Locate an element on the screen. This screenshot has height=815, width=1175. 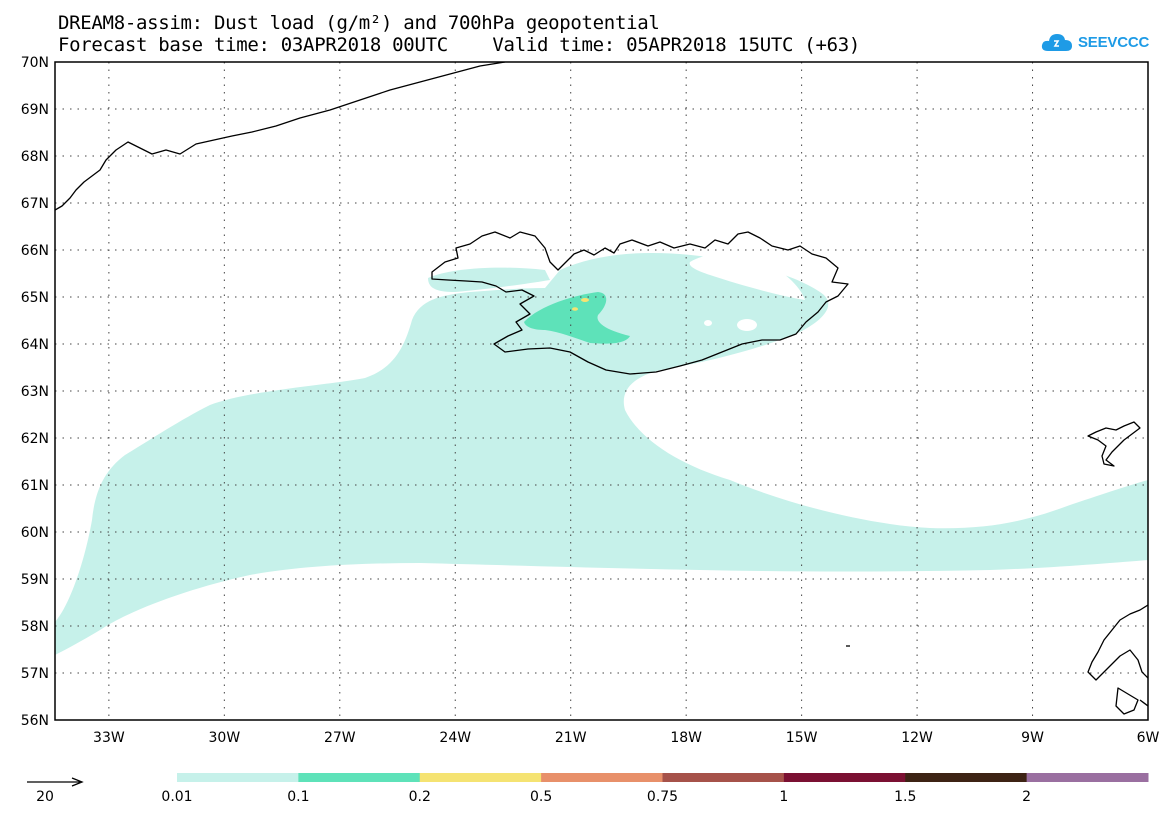
lat-tick-label: 70N is located at coordinates (35, 63).